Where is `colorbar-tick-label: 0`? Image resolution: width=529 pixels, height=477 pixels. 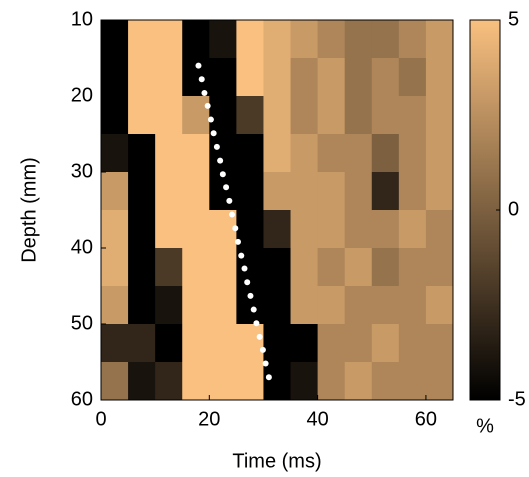
colorbar-tick-label: 0 is located at coordinates (513, 209).